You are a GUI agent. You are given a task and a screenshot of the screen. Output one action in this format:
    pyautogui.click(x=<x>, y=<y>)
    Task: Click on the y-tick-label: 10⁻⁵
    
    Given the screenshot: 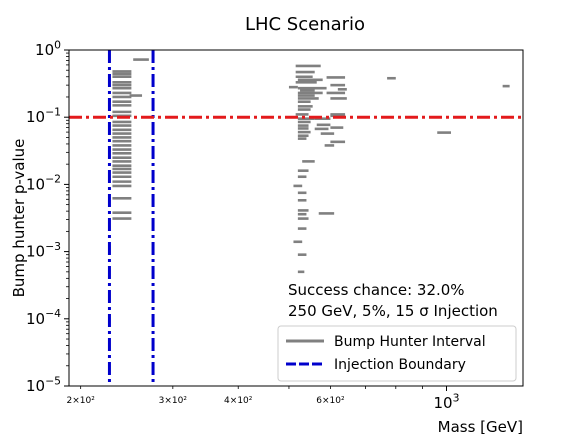 What is the action you would take?
    pyautogui.click(x=43, y=384)
    